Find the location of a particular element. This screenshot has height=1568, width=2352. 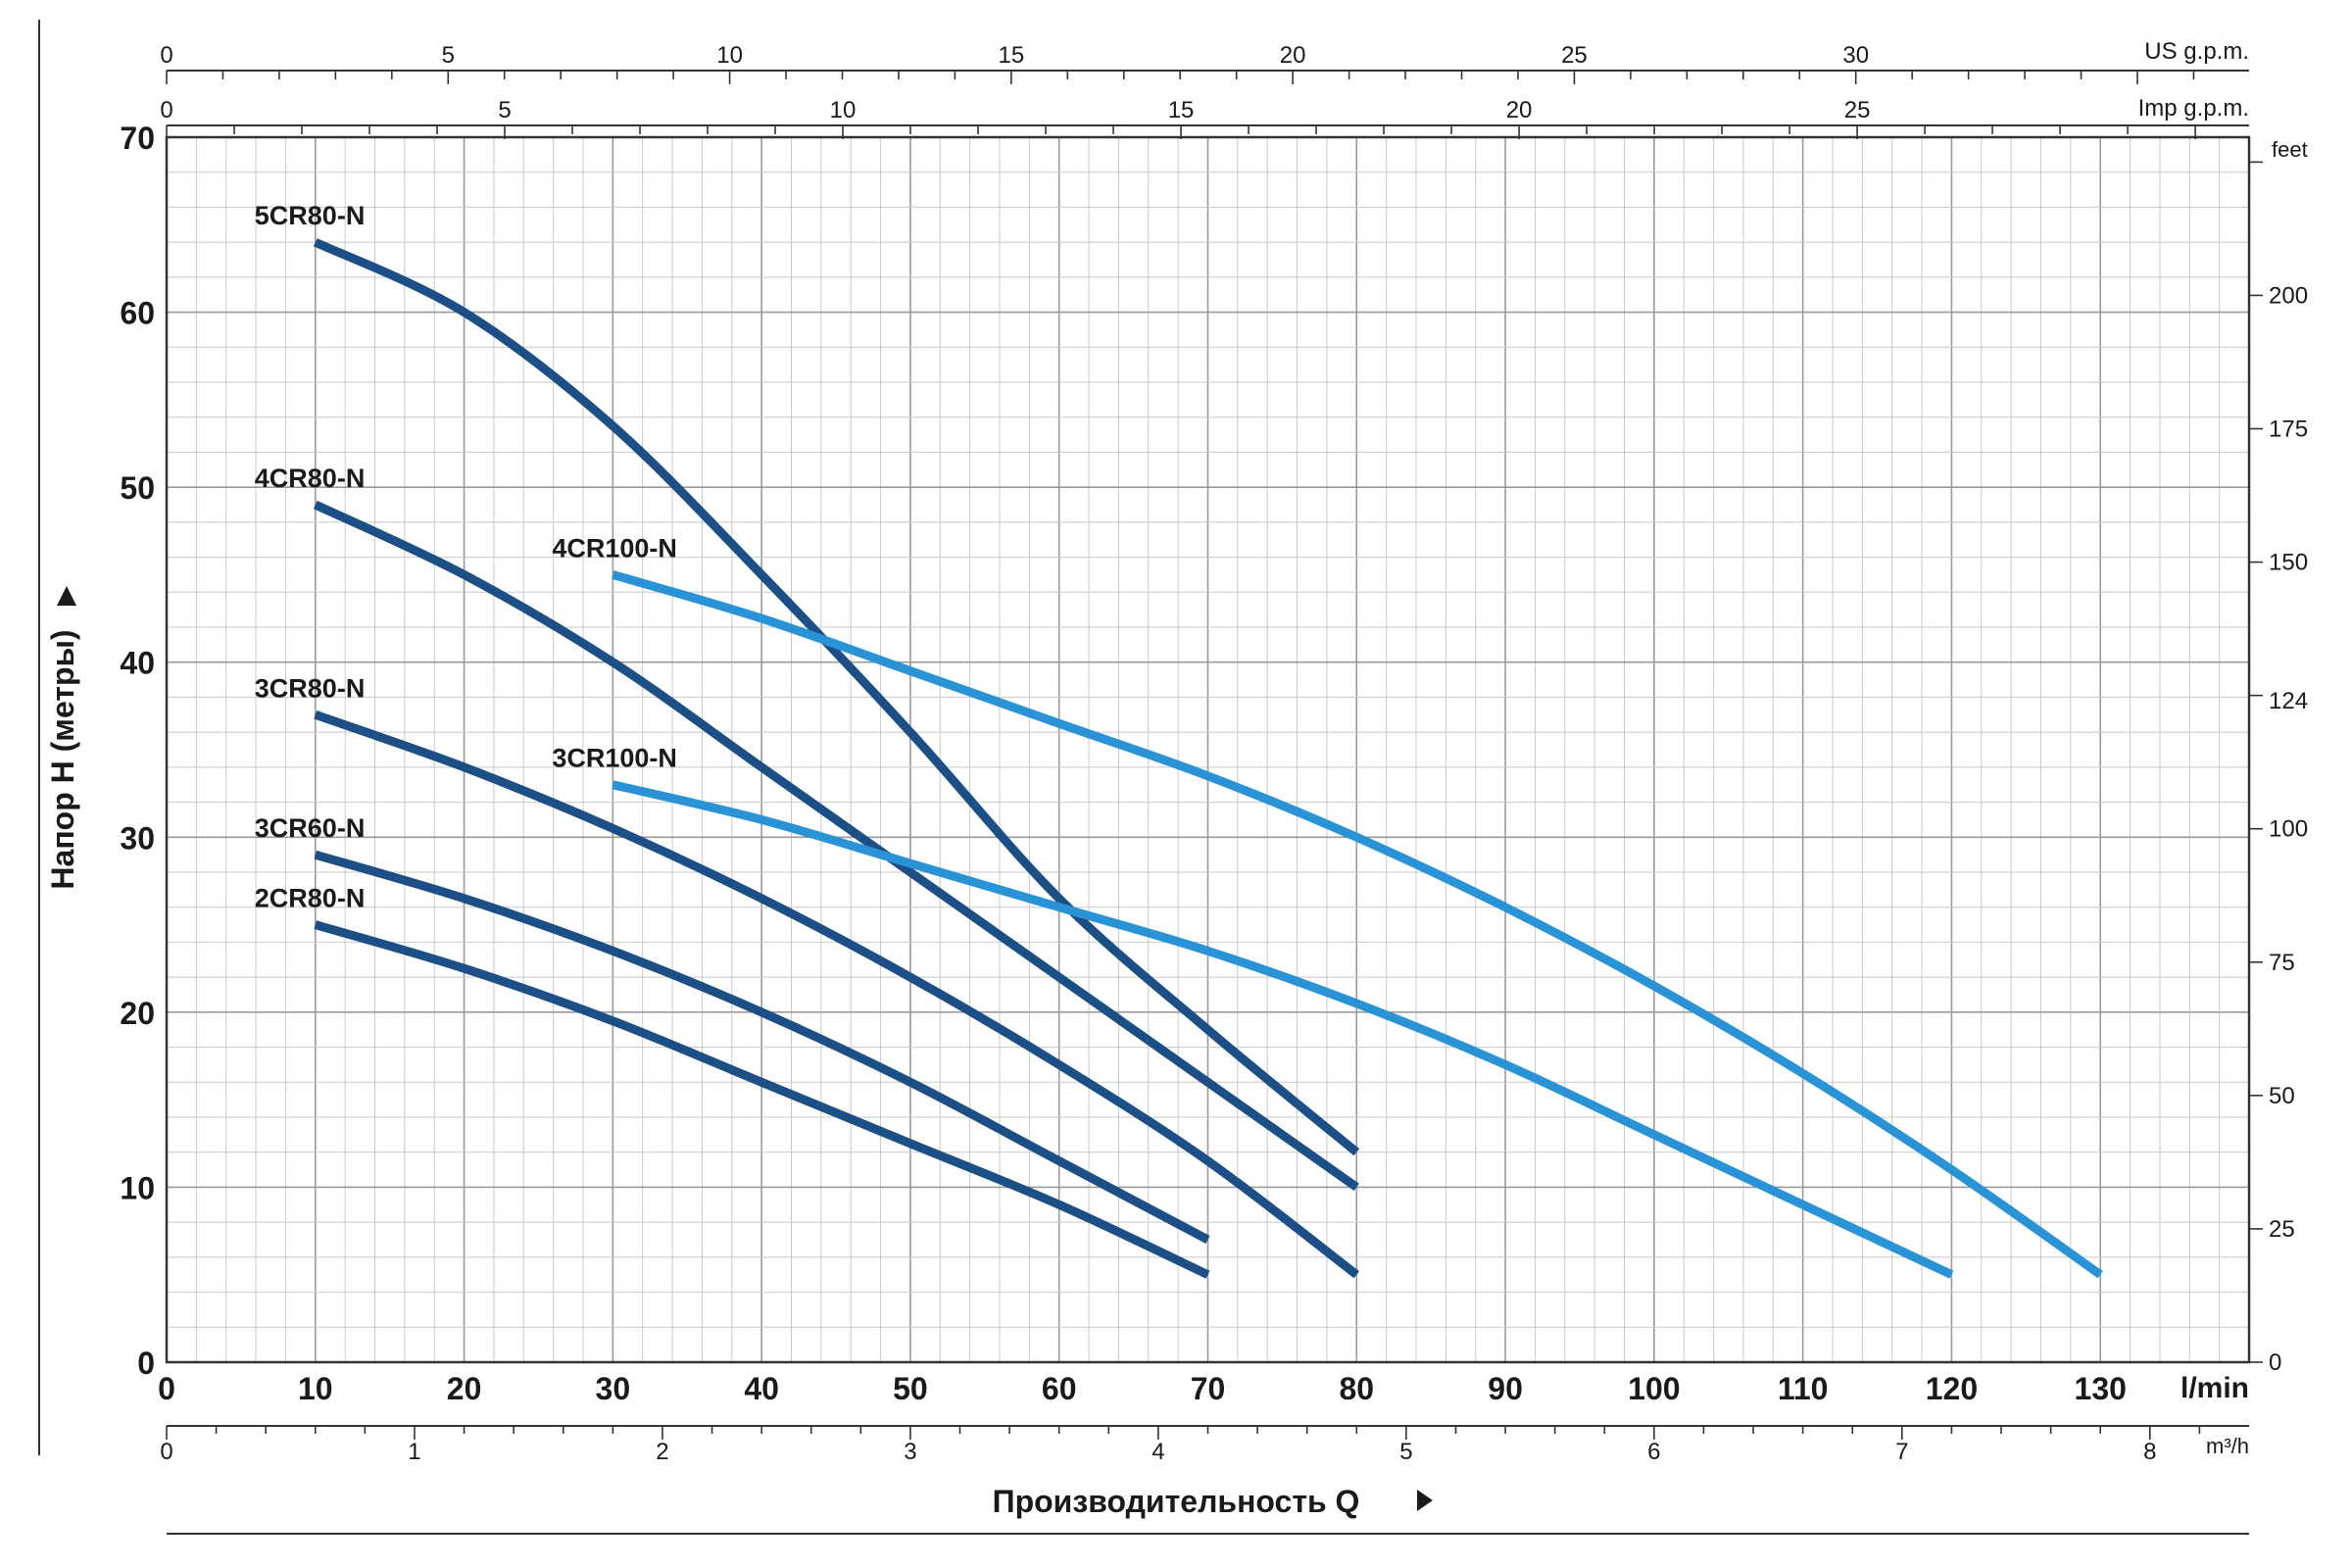

series-line-3cr60-n is located at coordinates (762, 1047).